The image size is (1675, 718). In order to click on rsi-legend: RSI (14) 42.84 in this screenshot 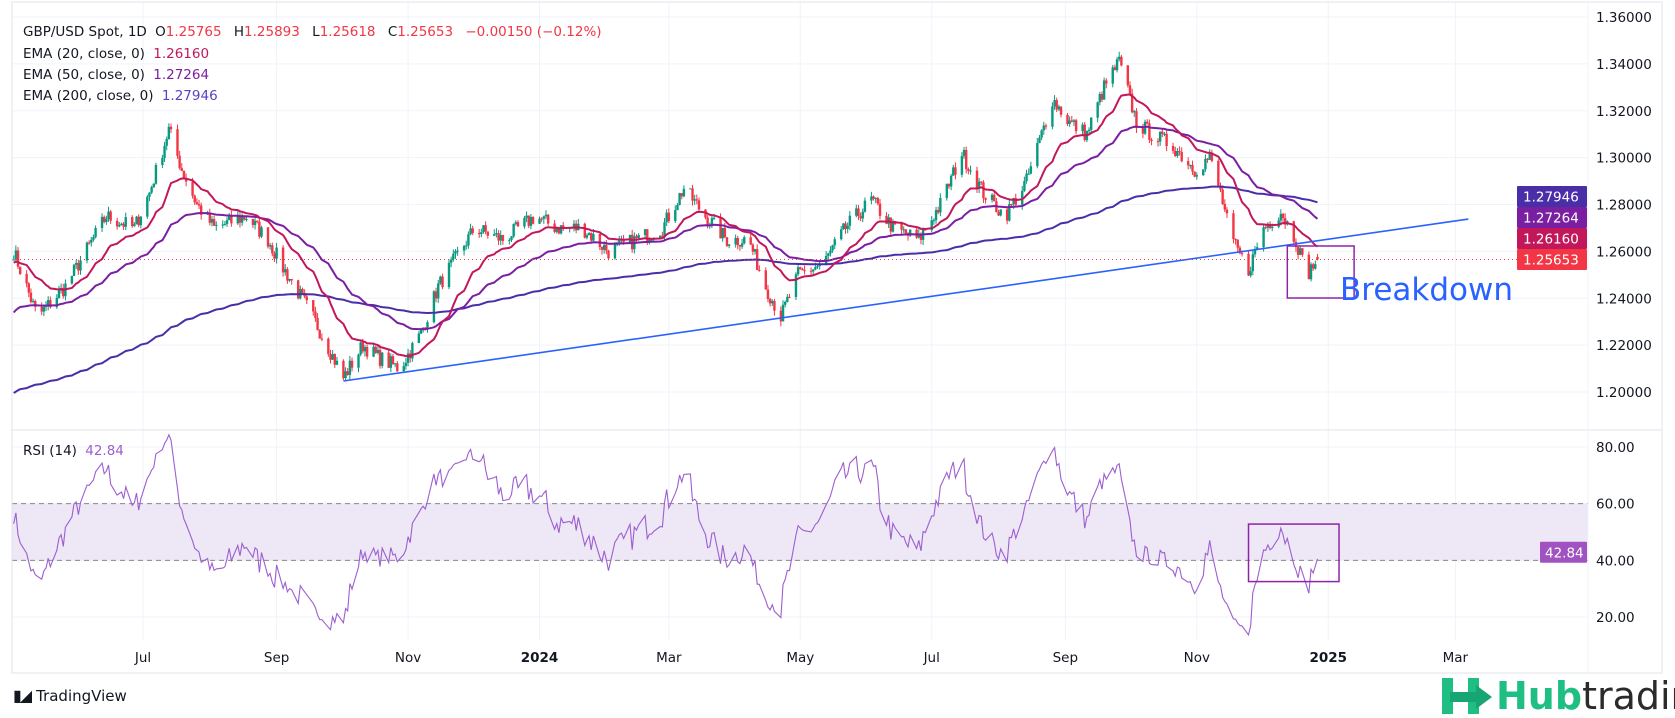, I will do `click(75, 451)`.